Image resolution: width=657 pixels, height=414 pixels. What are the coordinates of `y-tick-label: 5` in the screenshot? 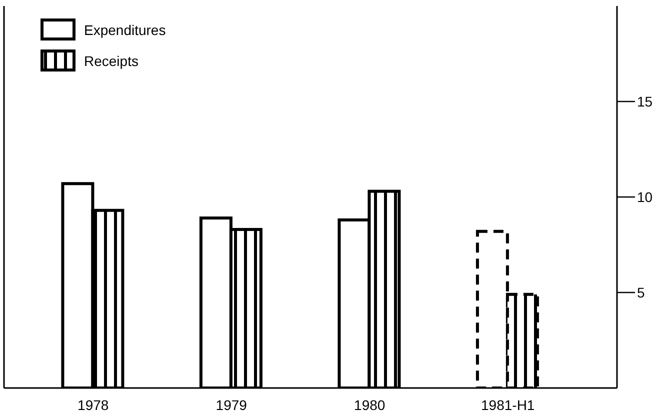 It's located at (641, 292).